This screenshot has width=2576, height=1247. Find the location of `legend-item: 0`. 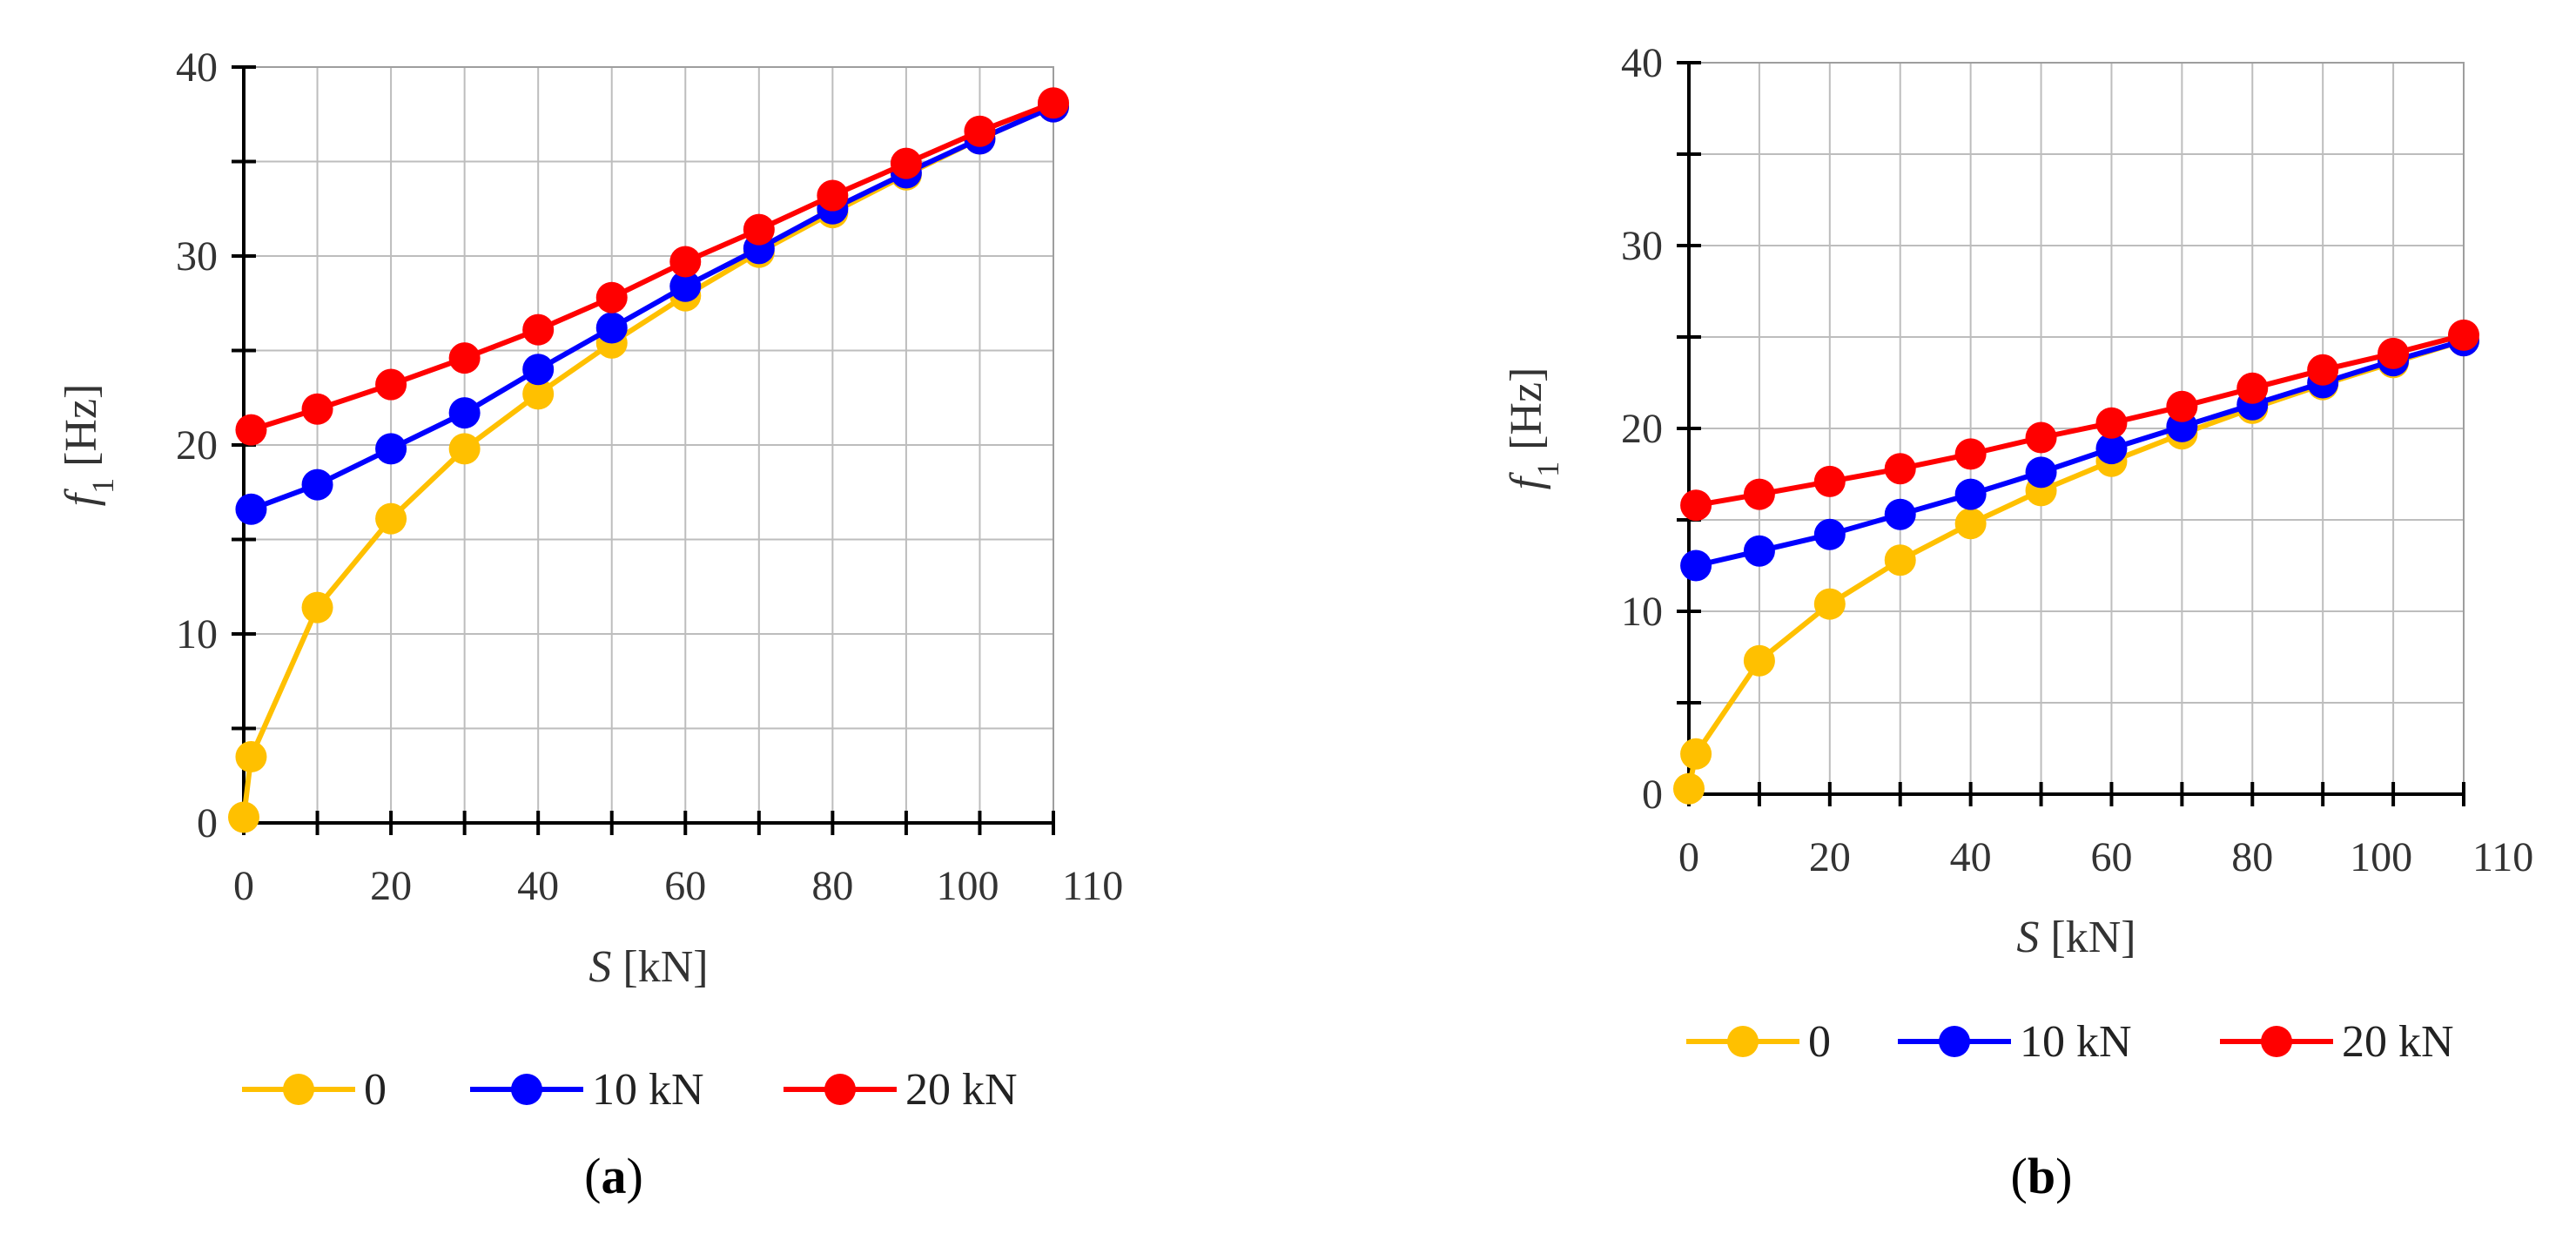

legend-item: 0 is located at coordinates (314, 1090).